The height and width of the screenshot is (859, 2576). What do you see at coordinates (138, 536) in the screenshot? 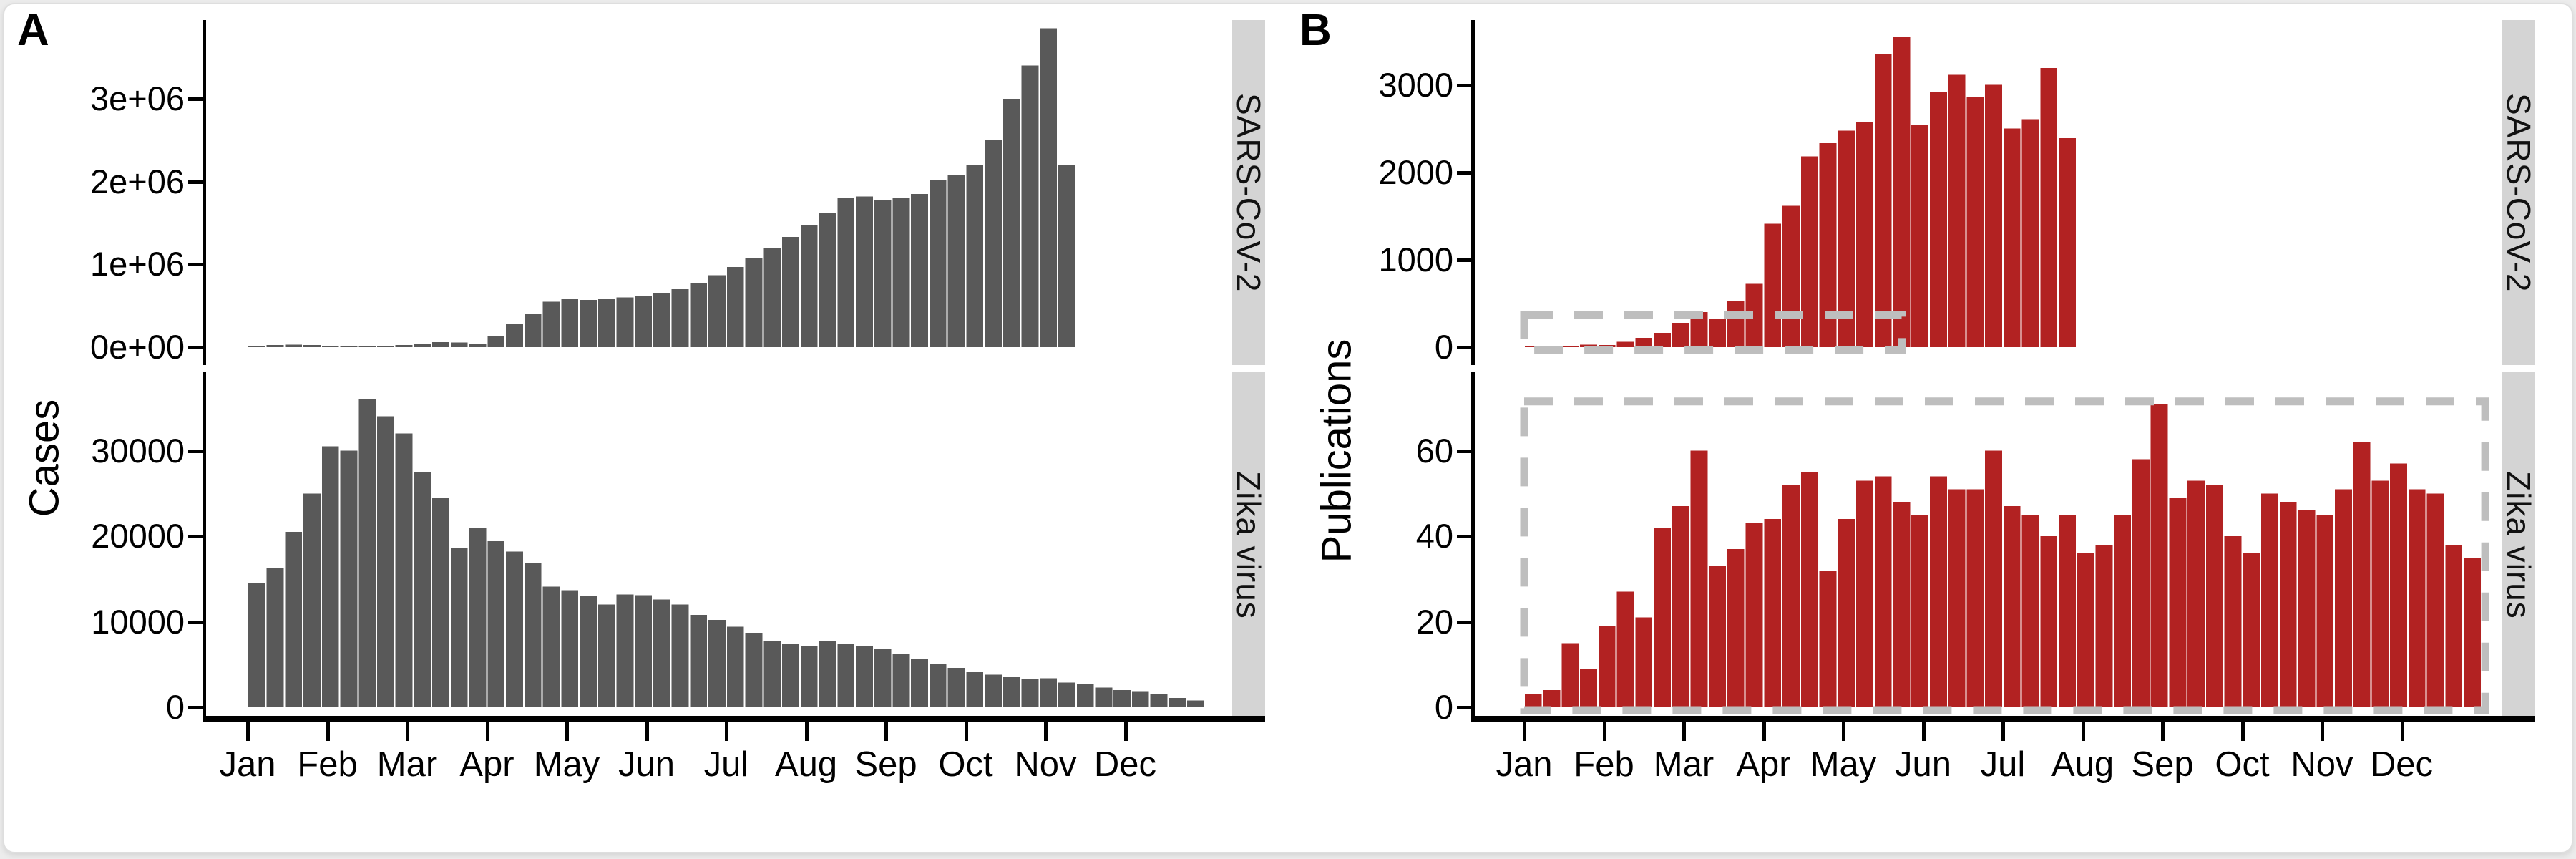
I see `y-tick-label: 20000` at bounding box center [138, 536].